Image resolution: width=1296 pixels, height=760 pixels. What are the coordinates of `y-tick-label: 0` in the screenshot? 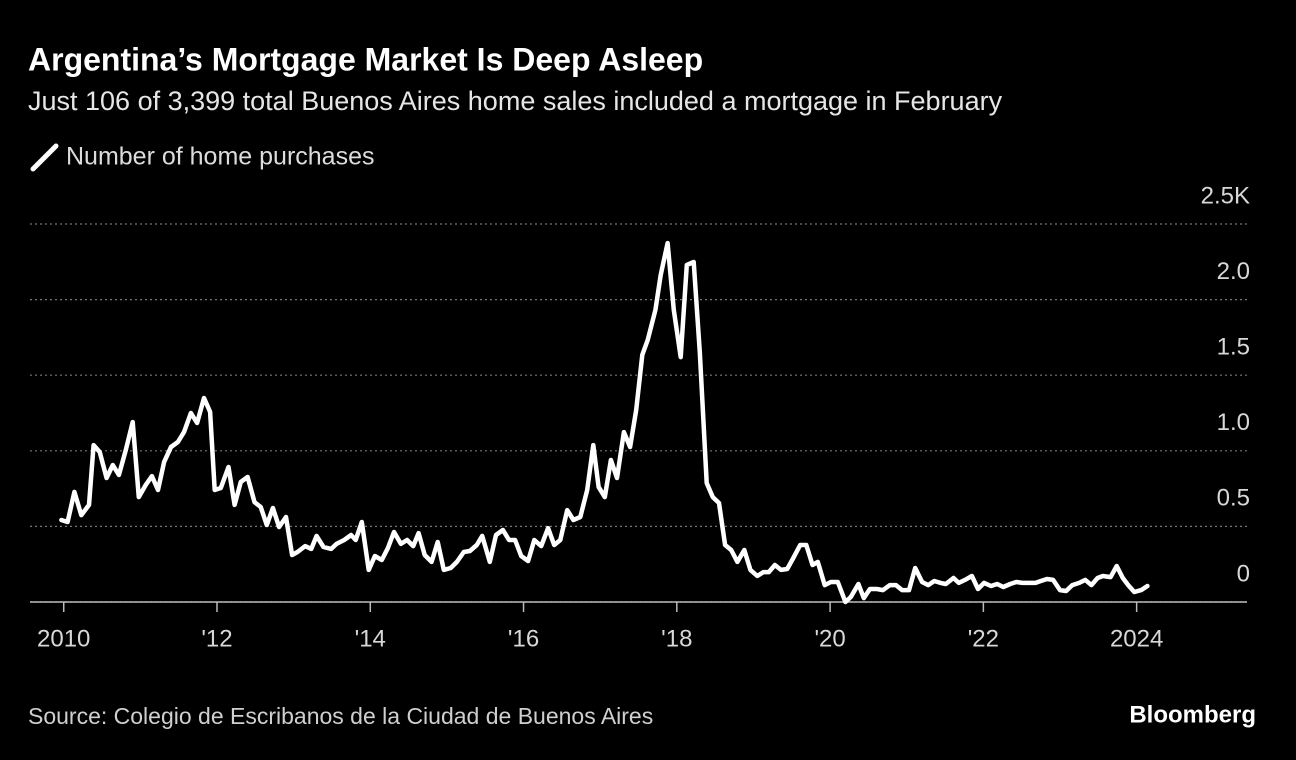 It's located at (1243, 573).